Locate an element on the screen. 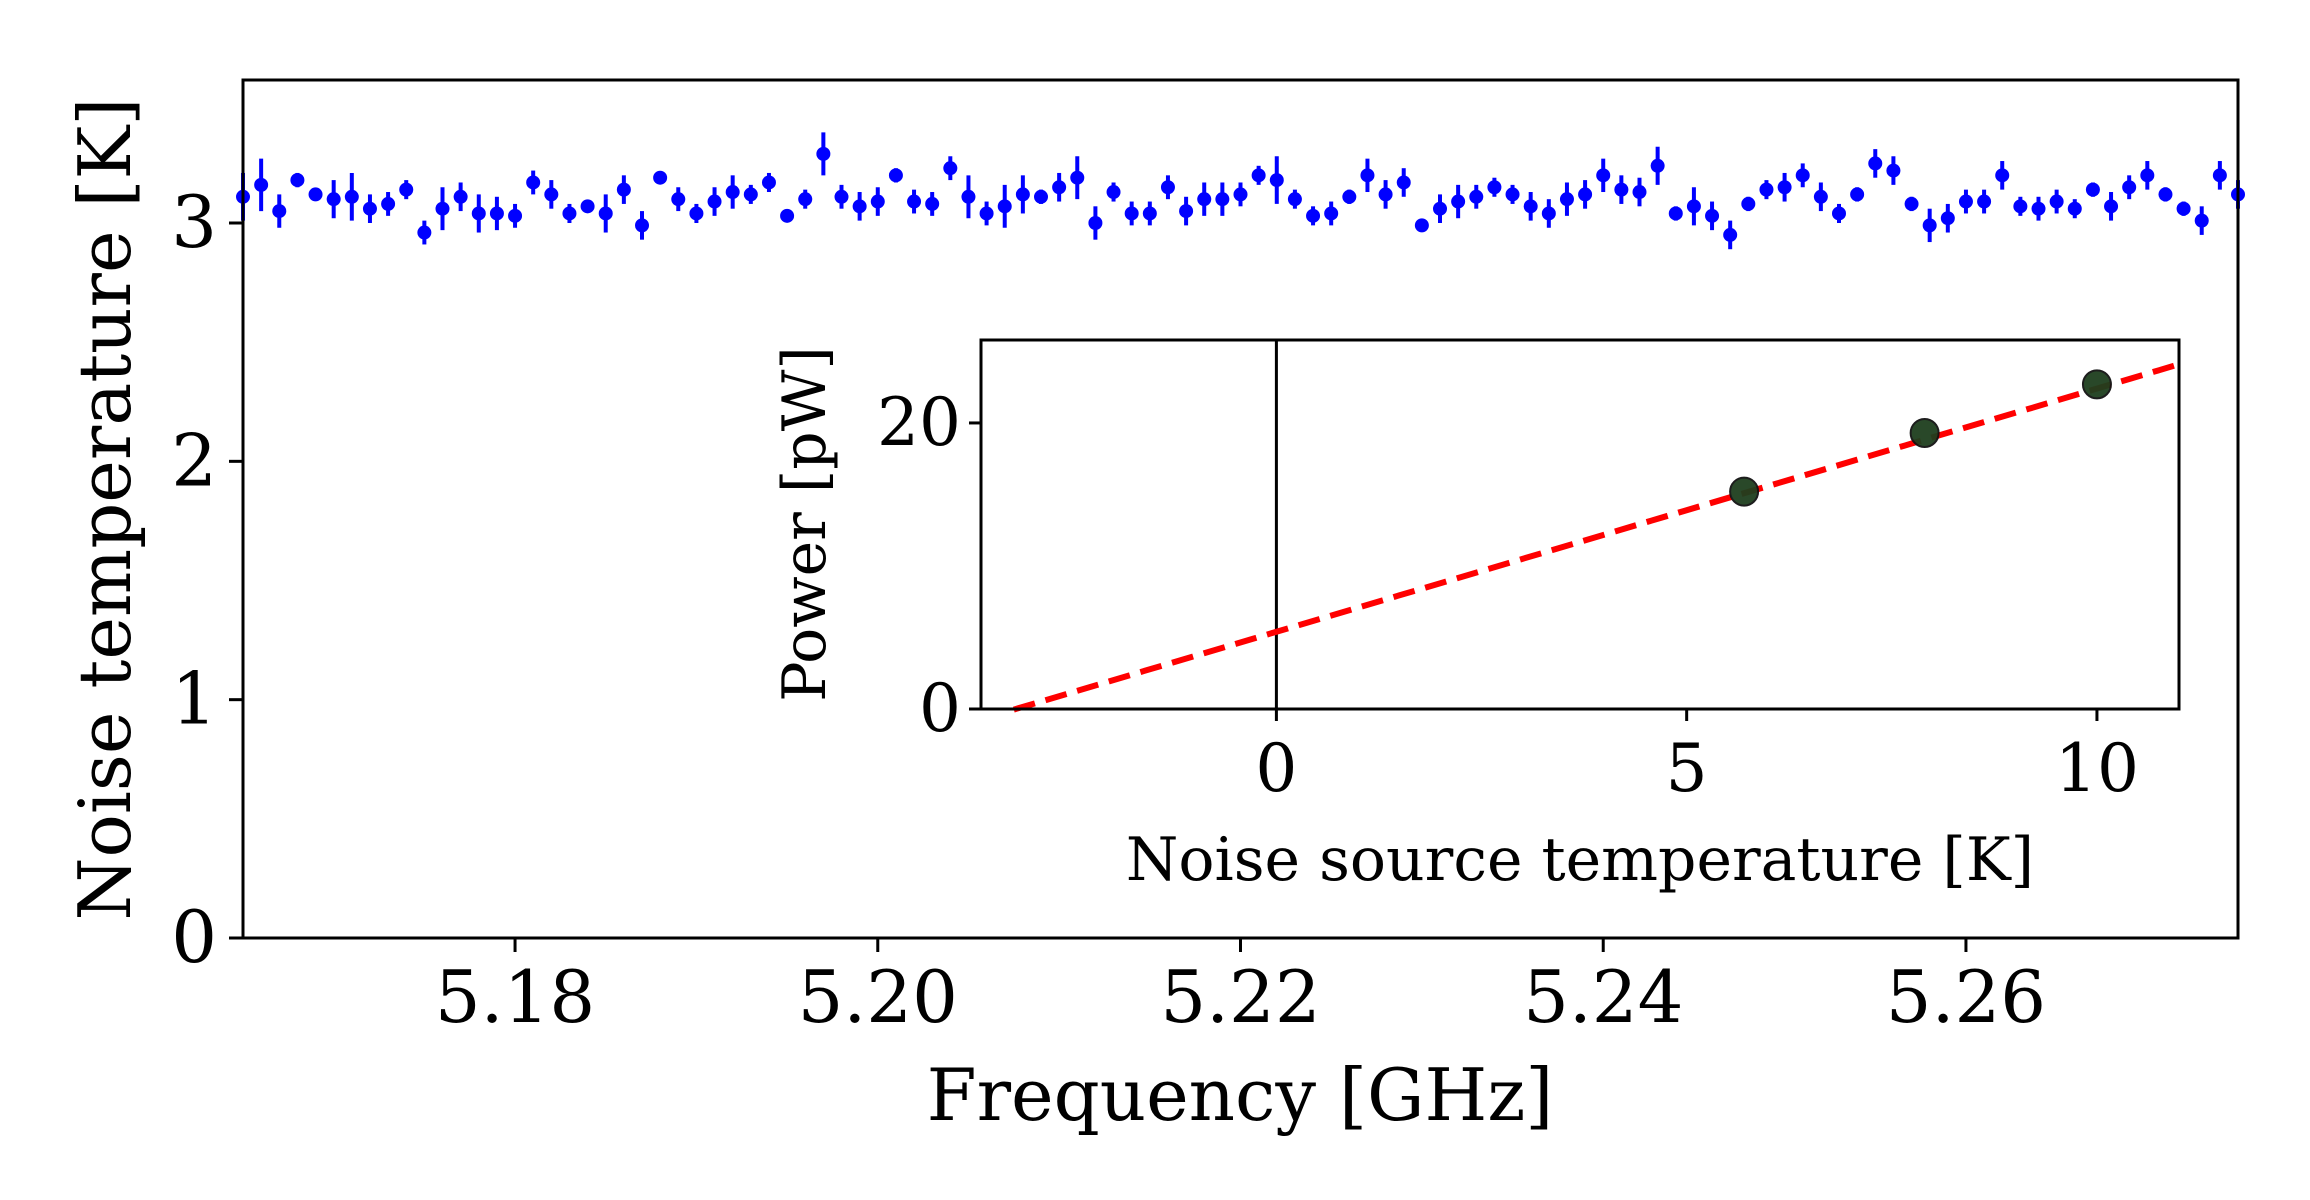 The height and width of the screenshot is (1200, 2310). inset-y-tick-label: 0 is located at coordinates (940, 708).